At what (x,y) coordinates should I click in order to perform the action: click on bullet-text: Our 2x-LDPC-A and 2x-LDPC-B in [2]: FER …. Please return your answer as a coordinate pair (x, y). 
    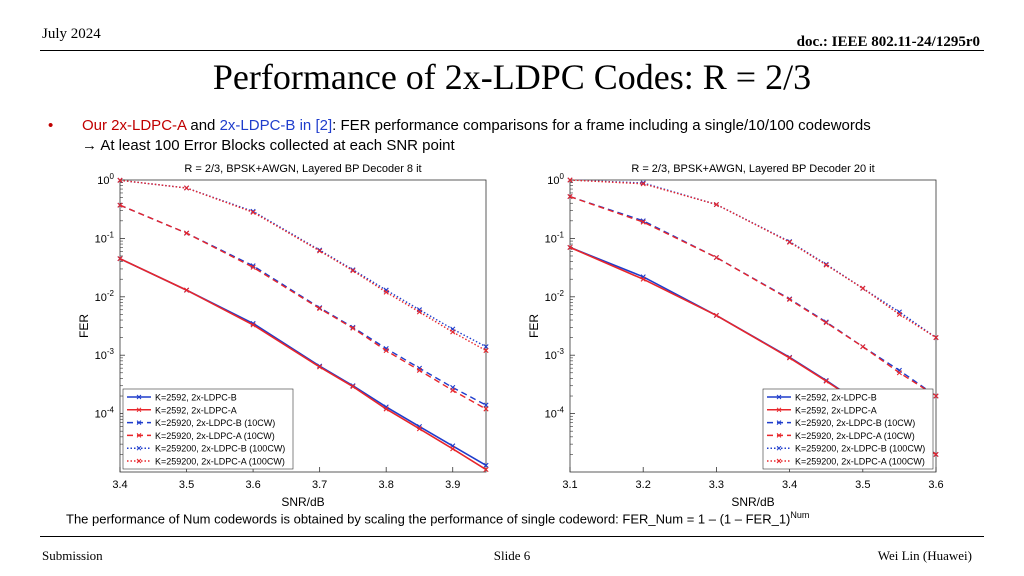
    Looking at the image, I should click on (476, 136).